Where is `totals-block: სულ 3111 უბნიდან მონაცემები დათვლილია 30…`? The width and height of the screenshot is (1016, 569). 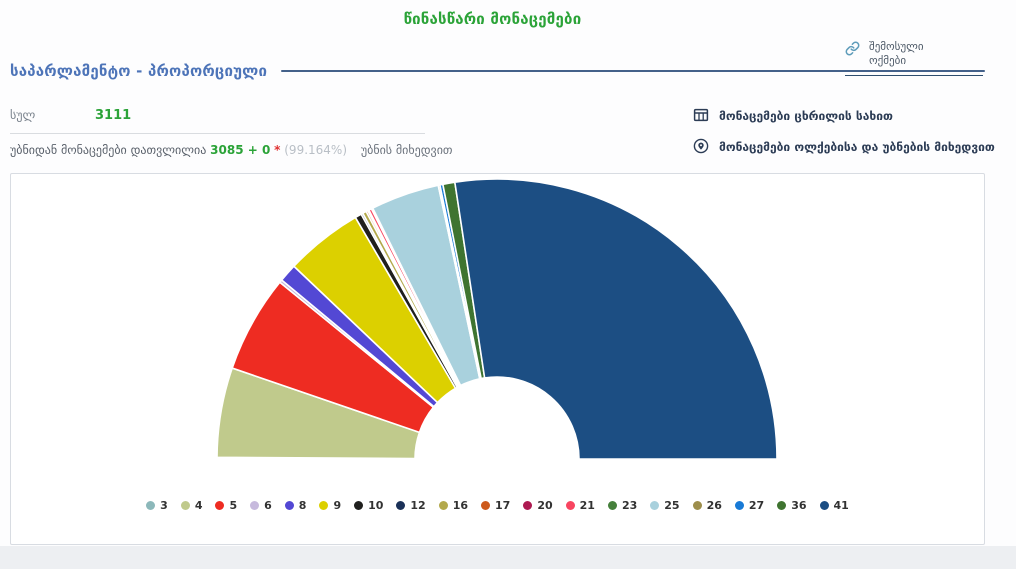 totals-block: სულ 3111 უბნიდან მონაცემები დათვლილია 30… is located at coordinates (231, 132).